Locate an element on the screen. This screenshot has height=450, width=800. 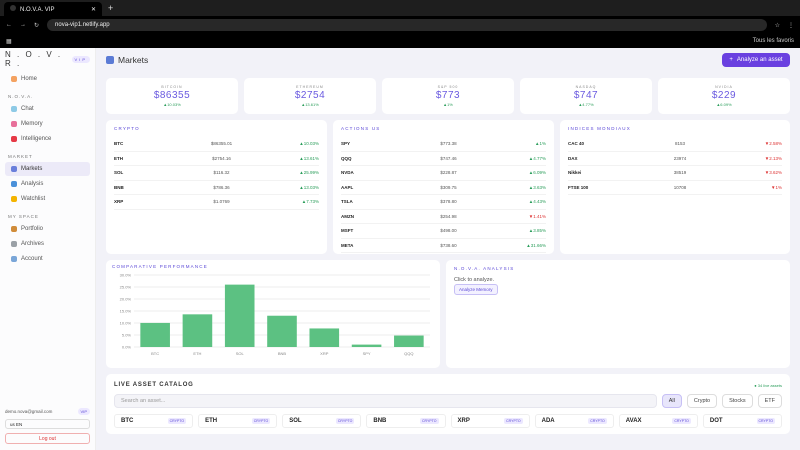
asset-chip: DOT CRYPTO is located at coordinates (742, 421).